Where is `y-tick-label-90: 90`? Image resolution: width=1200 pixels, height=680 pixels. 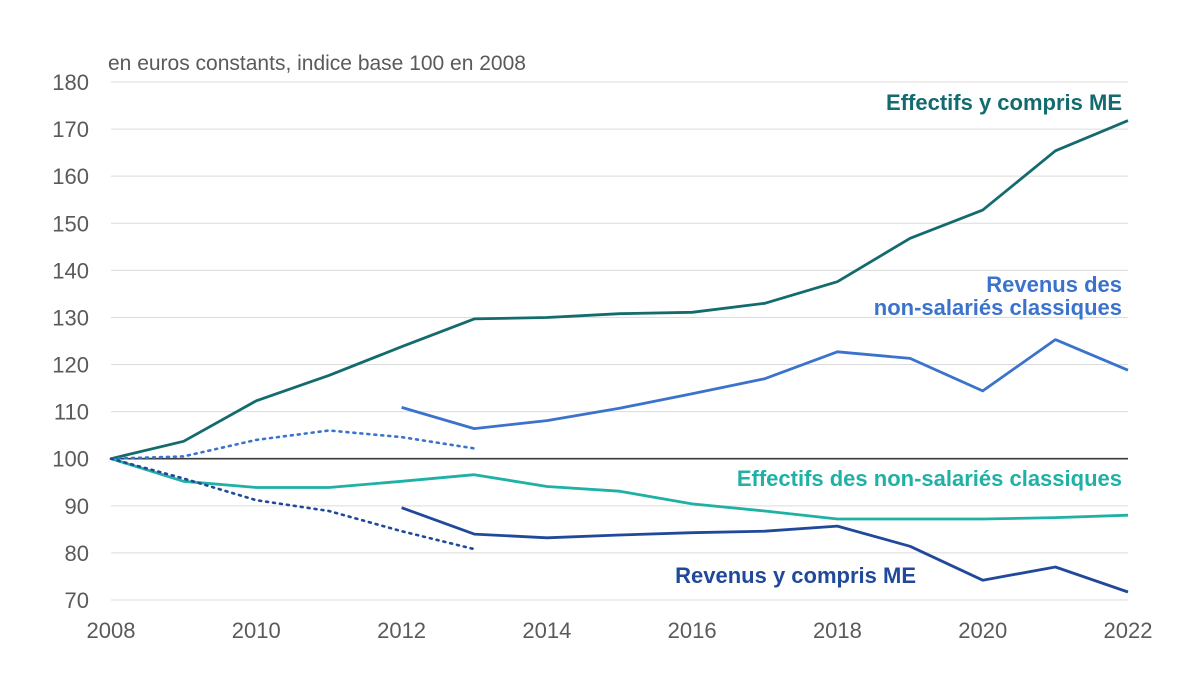
y-tick-label-90: 90 is located at coordinates (77, 506).